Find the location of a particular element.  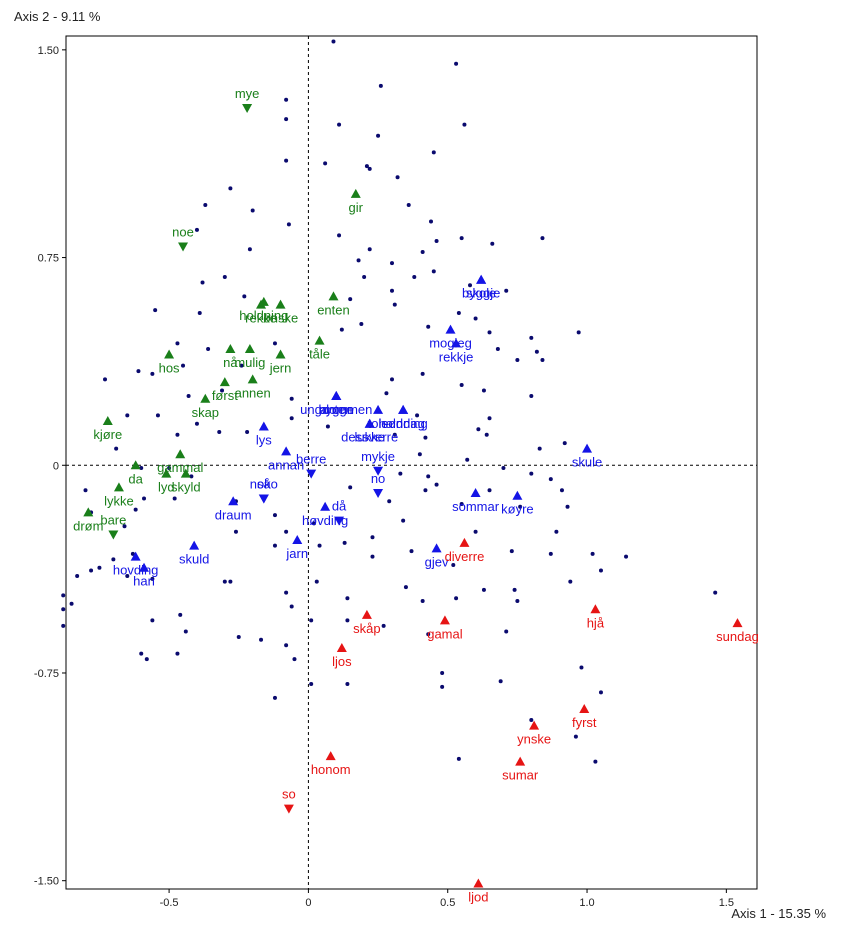

marker-byggje is located at coordinates (481, 279).